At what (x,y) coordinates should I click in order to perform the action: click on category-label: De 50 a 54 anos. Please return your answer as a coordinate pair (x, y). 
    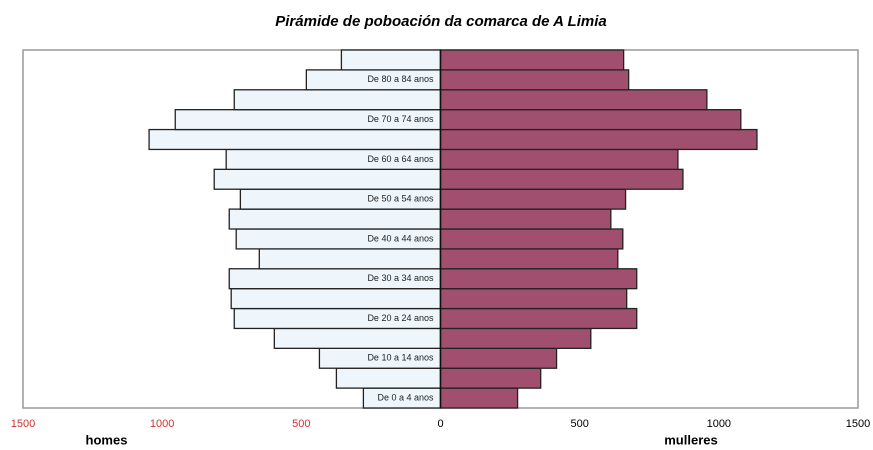
    Looking at the image, I should click on (400, 199).